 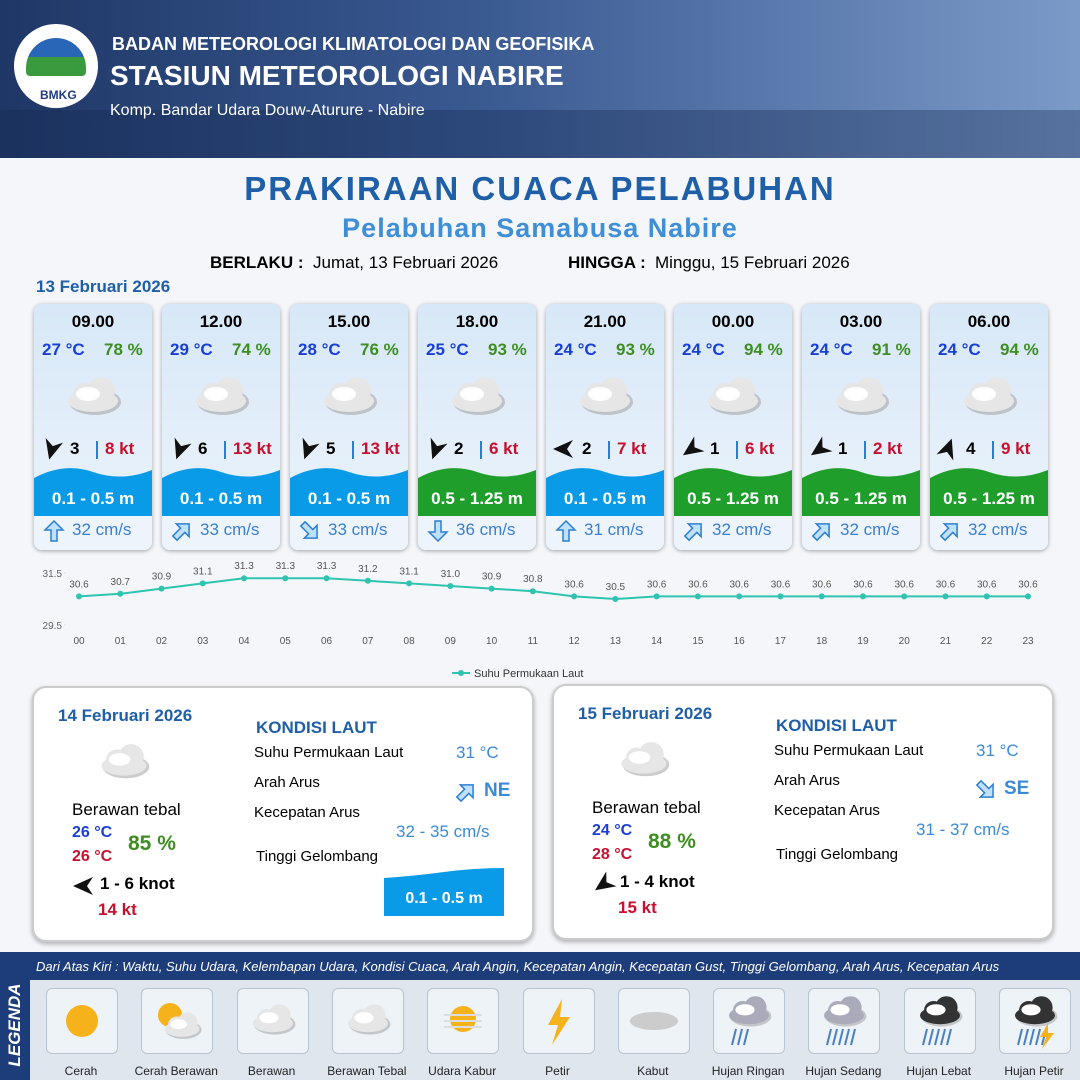 I want to click on card-wind: 3, so click(x=75, y=448).